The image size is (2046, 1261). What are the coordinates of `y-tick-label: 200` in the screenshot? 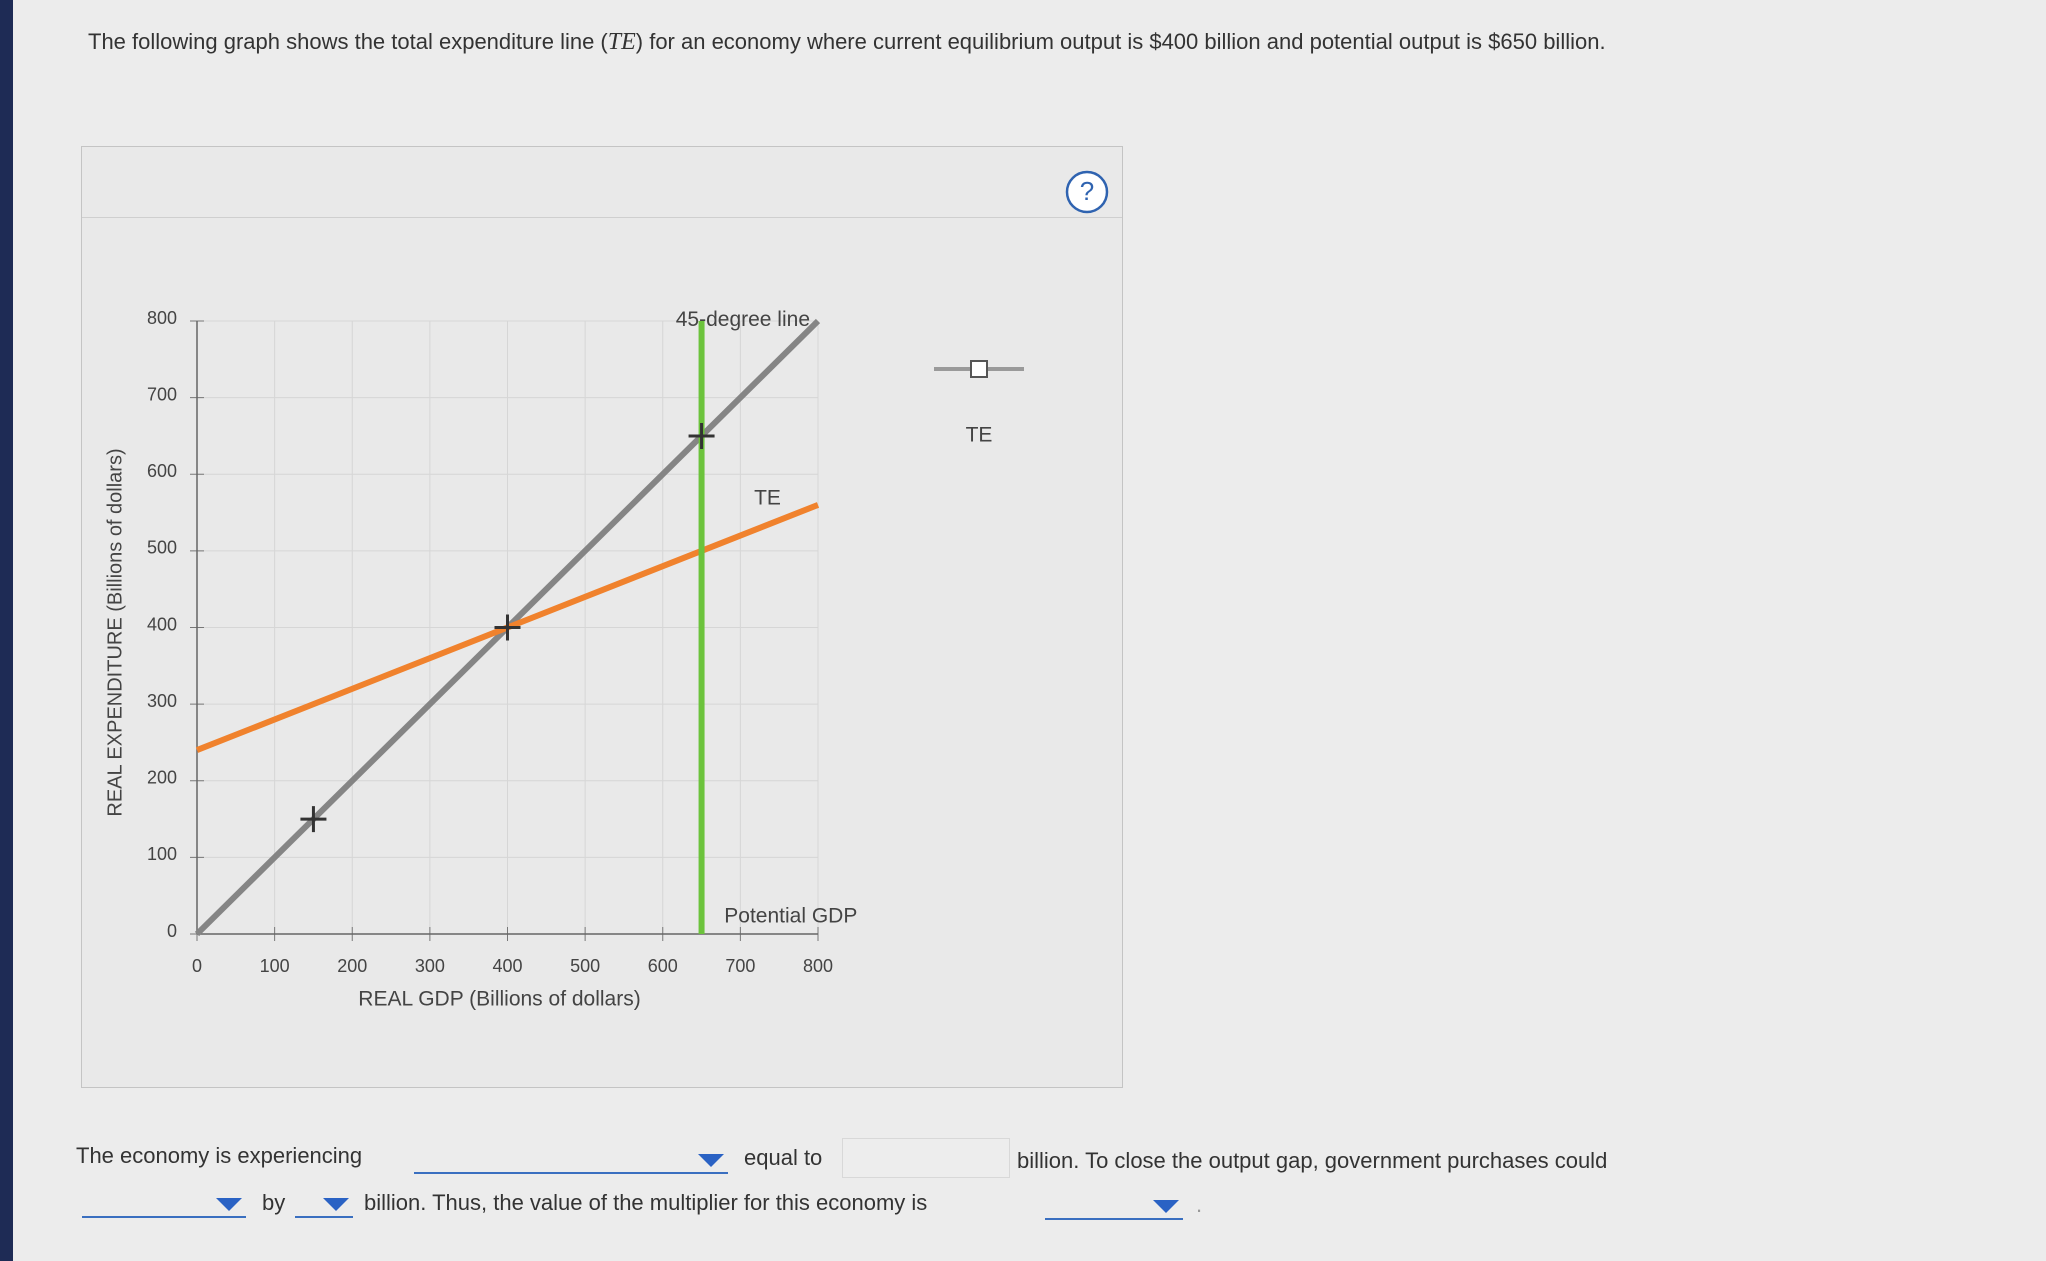 It's located at (162, 778).